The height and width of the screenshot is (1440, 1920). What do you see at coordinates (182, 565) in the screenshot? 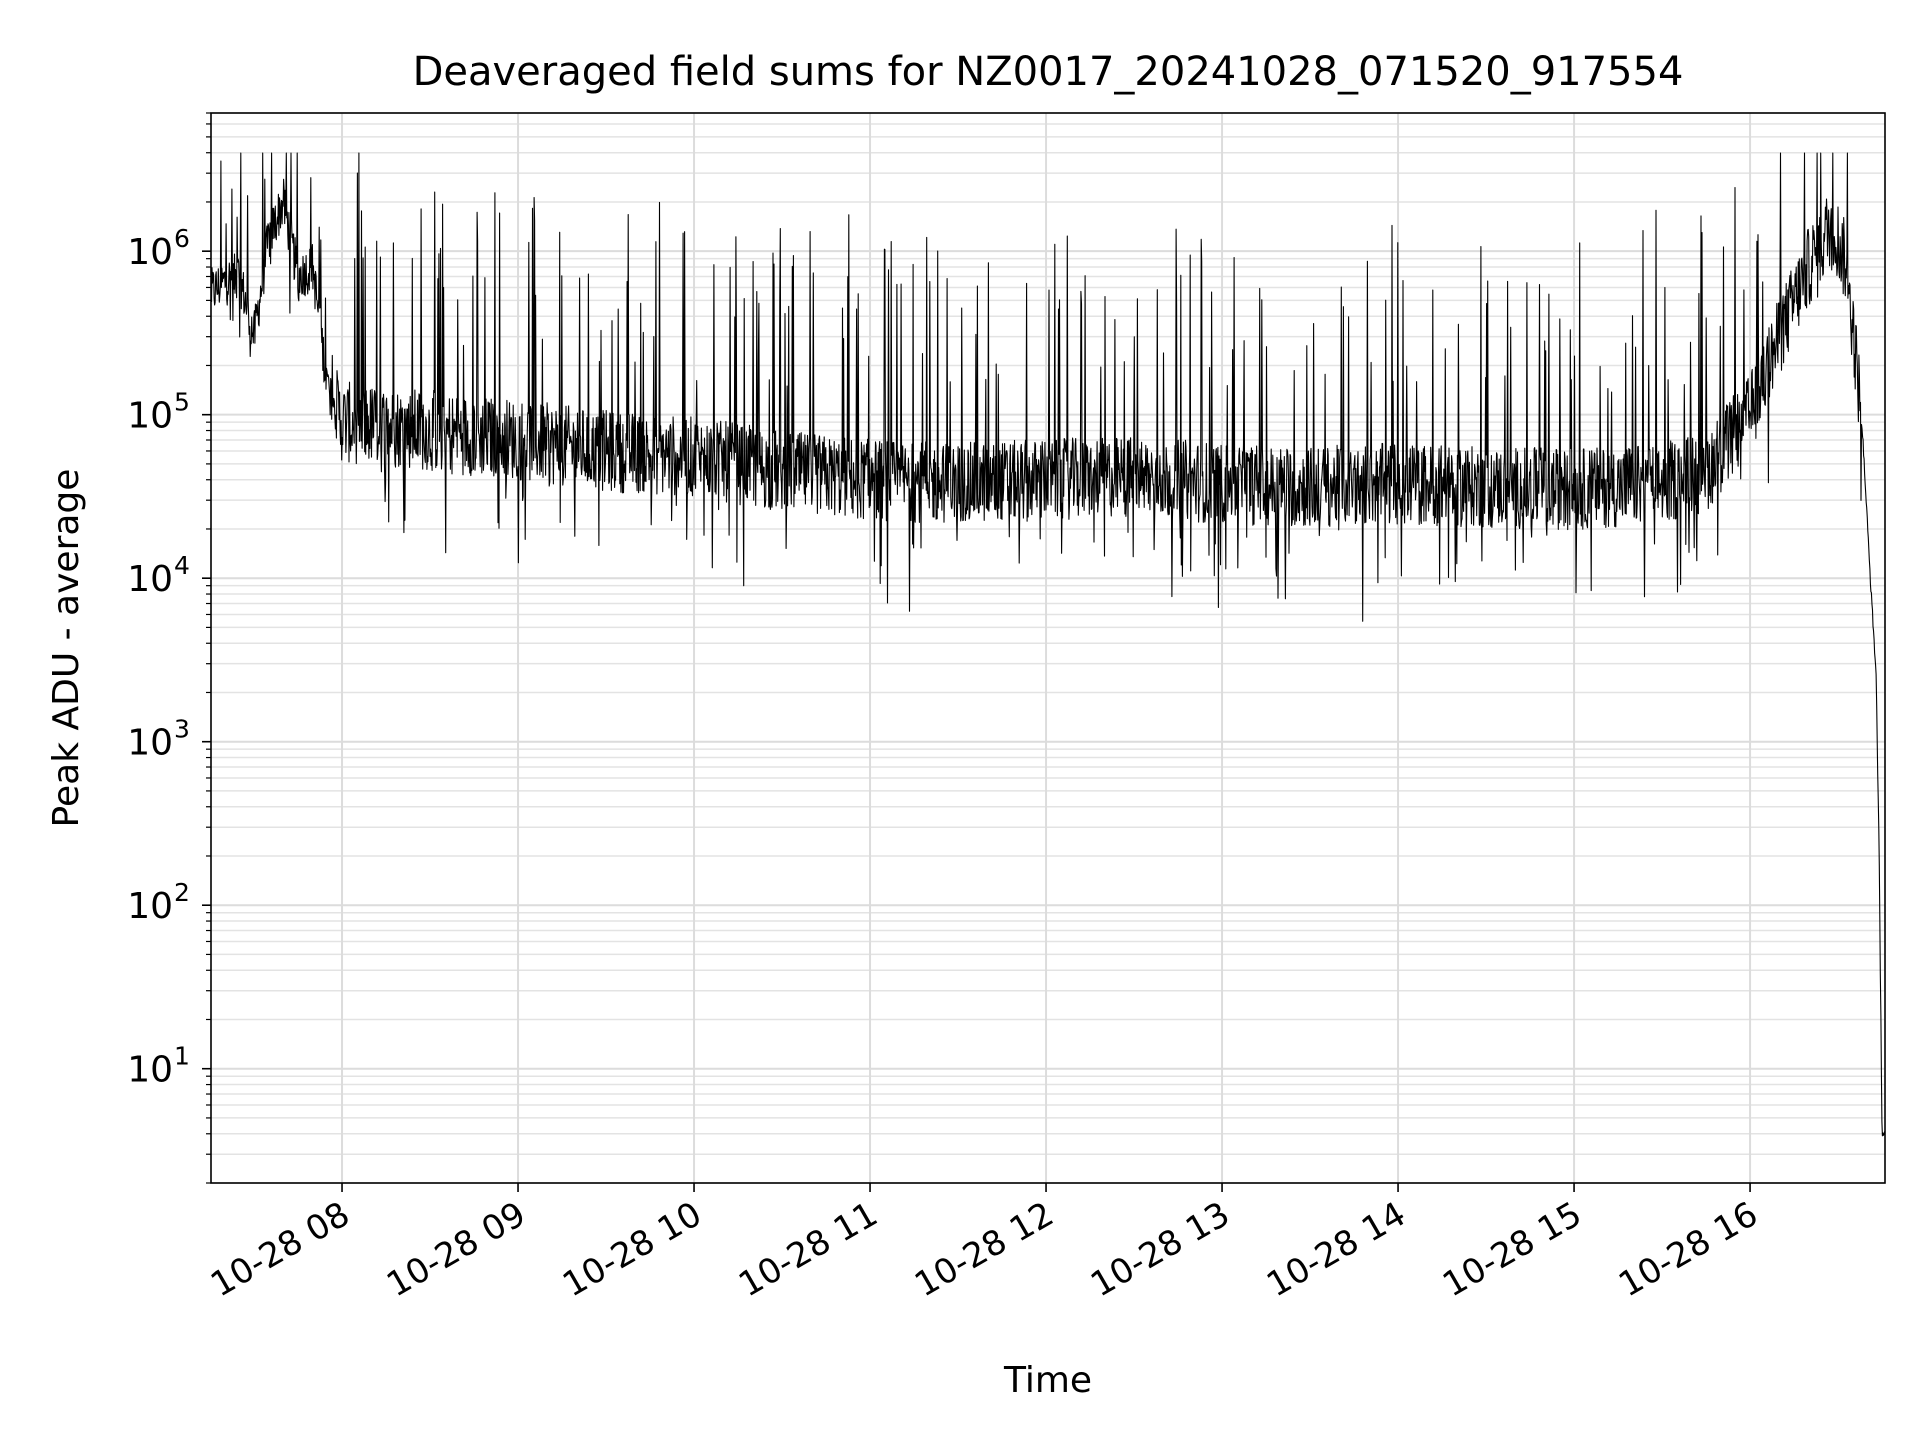
I see `y-tick-exponent: 4` at bounding box center [182, 565].